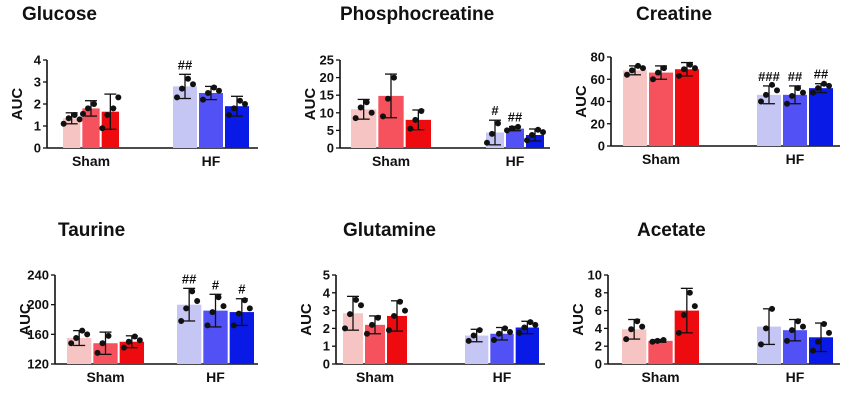  I want to click on y-tick-label: 8, so click(598, 292).